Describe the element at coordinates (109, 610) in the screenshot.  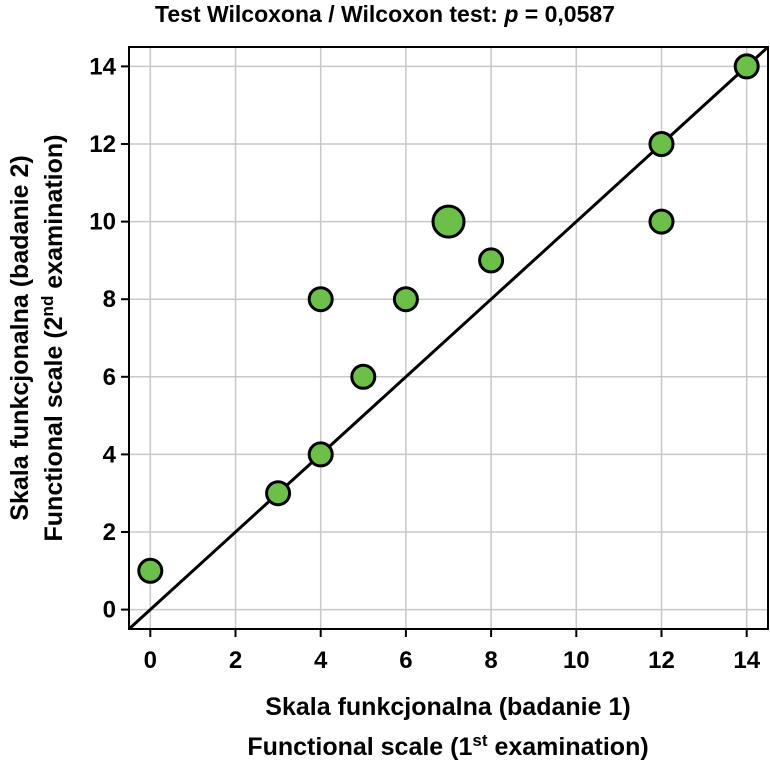
I see `y-tick-label: 0` at that location.